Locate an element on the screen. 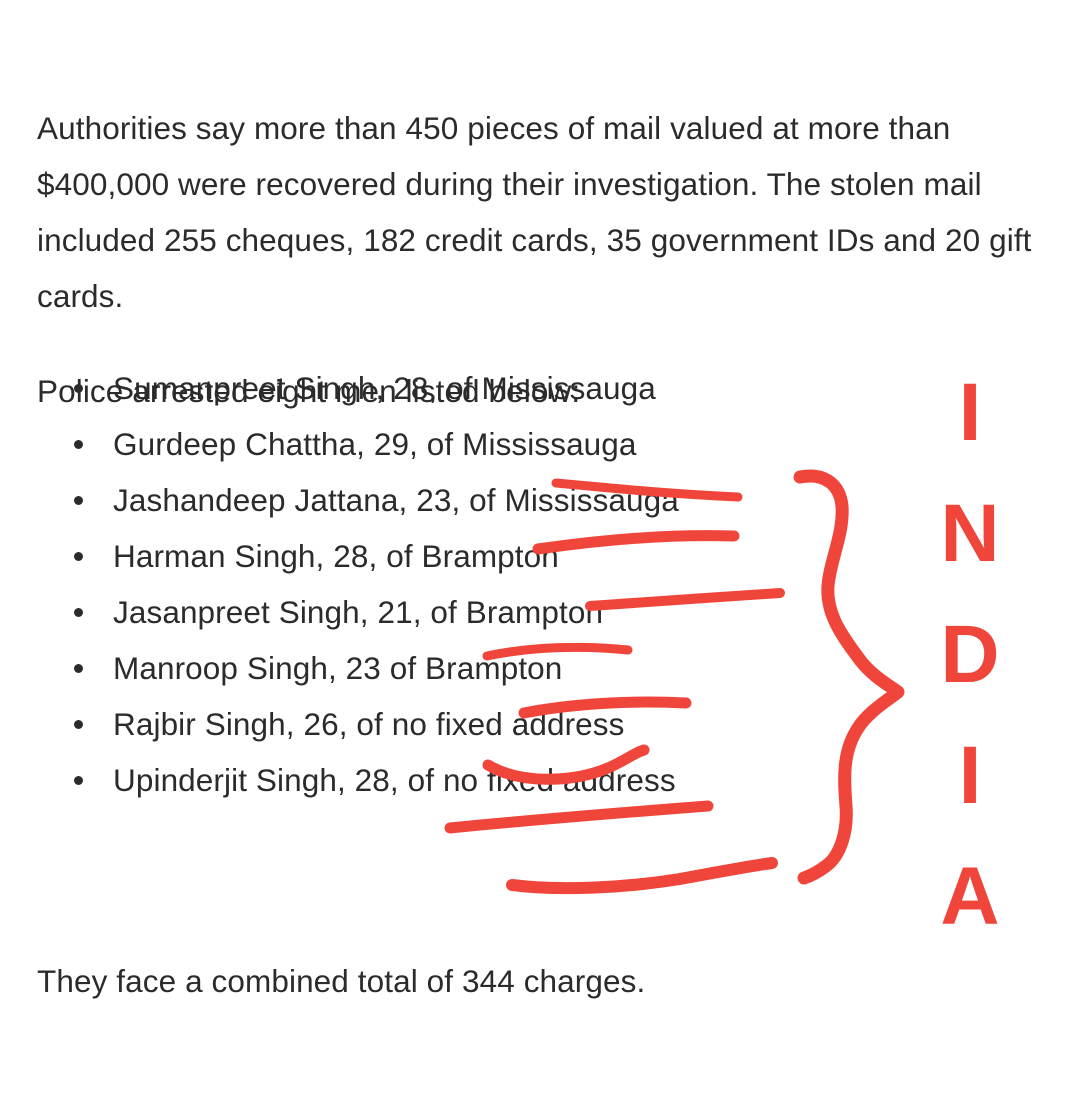 Image resolution: width=1080 pixels, height=1104 pixels. india-letter-5: A is located at coordinates (970, 896).